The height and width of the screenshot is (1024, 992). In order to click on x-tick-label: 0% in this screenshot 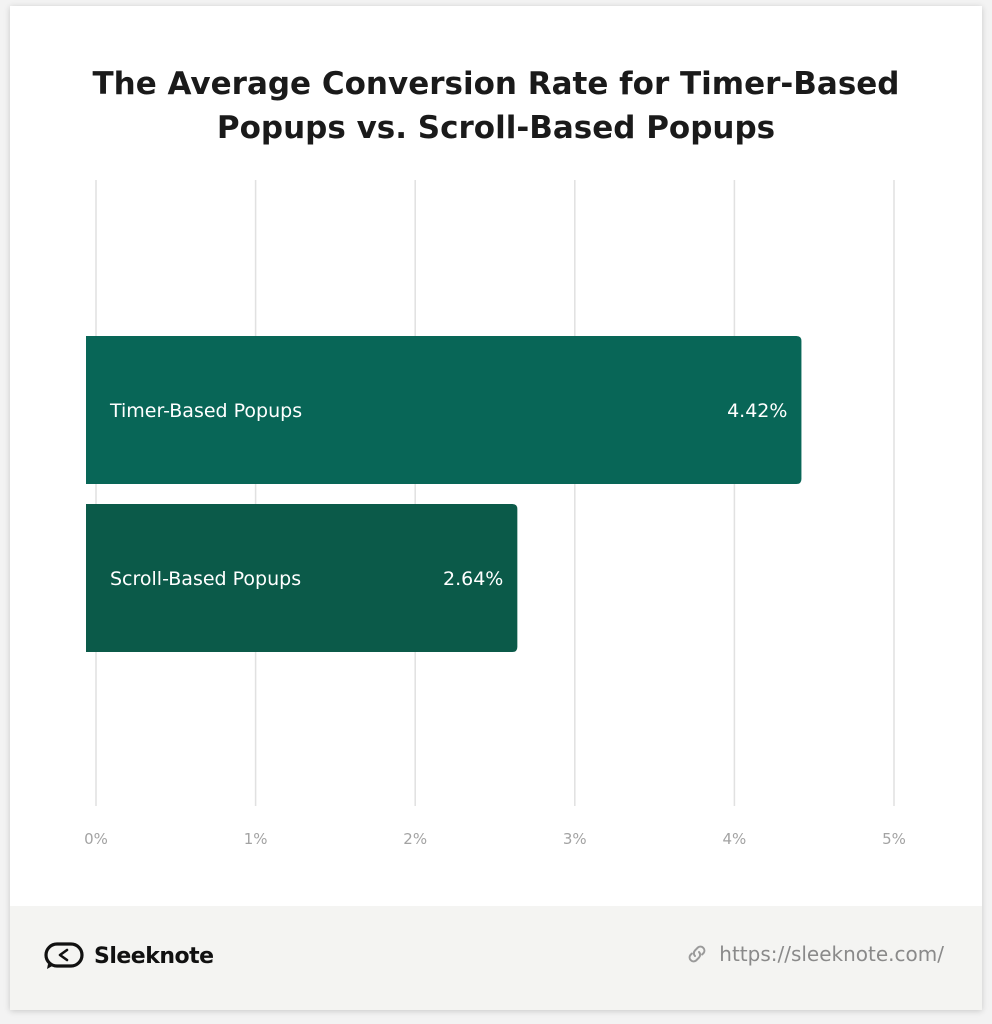, I will do `click(96, 839)`.